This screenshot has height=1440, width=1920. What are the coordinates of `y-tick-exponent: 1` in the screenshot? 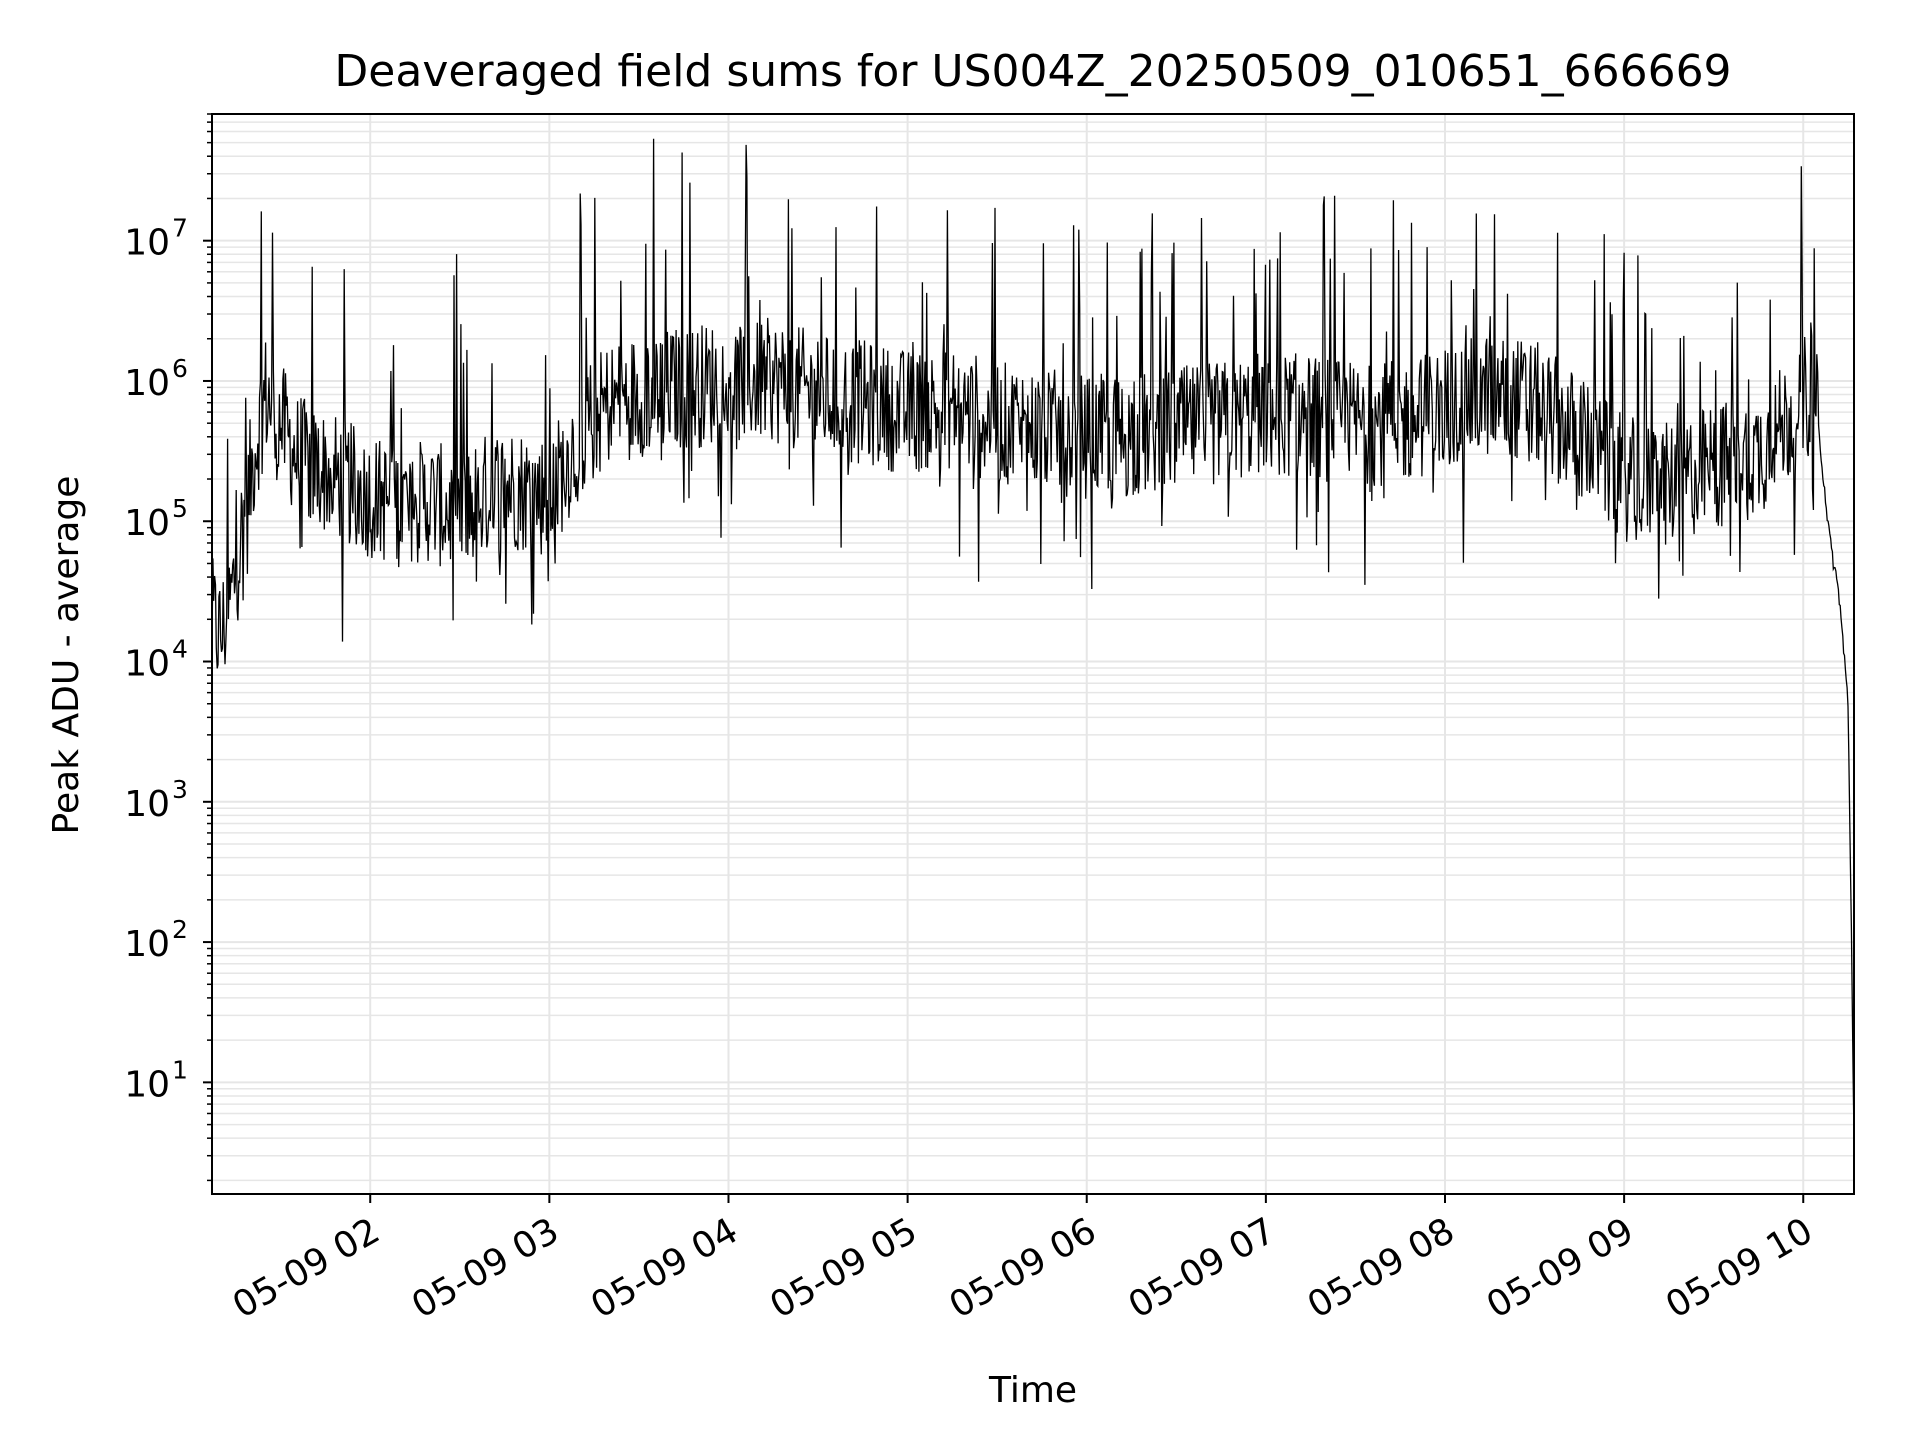 It's located at (180, 1069).